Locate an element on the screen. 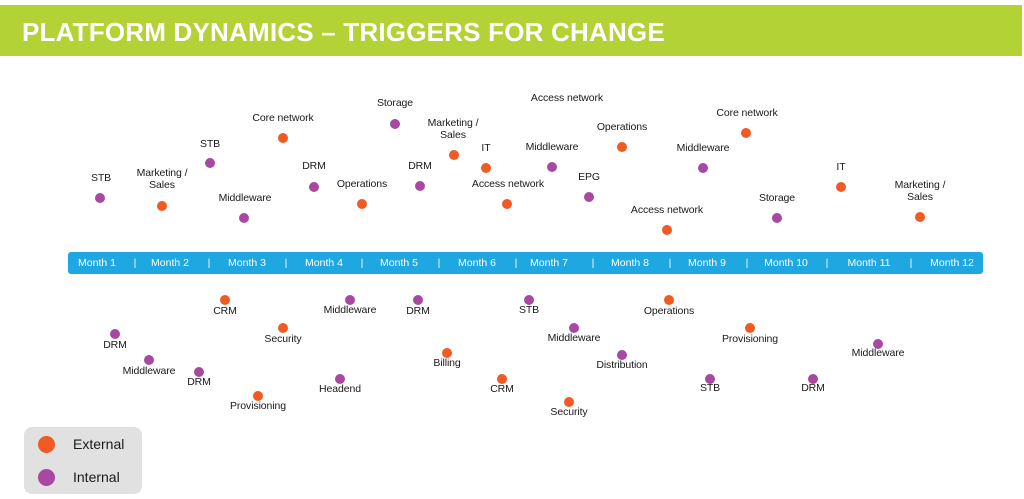 The width and height of the screenshot is (1024, 499). month-label: Month 10 is located at coordinates (786, 263).